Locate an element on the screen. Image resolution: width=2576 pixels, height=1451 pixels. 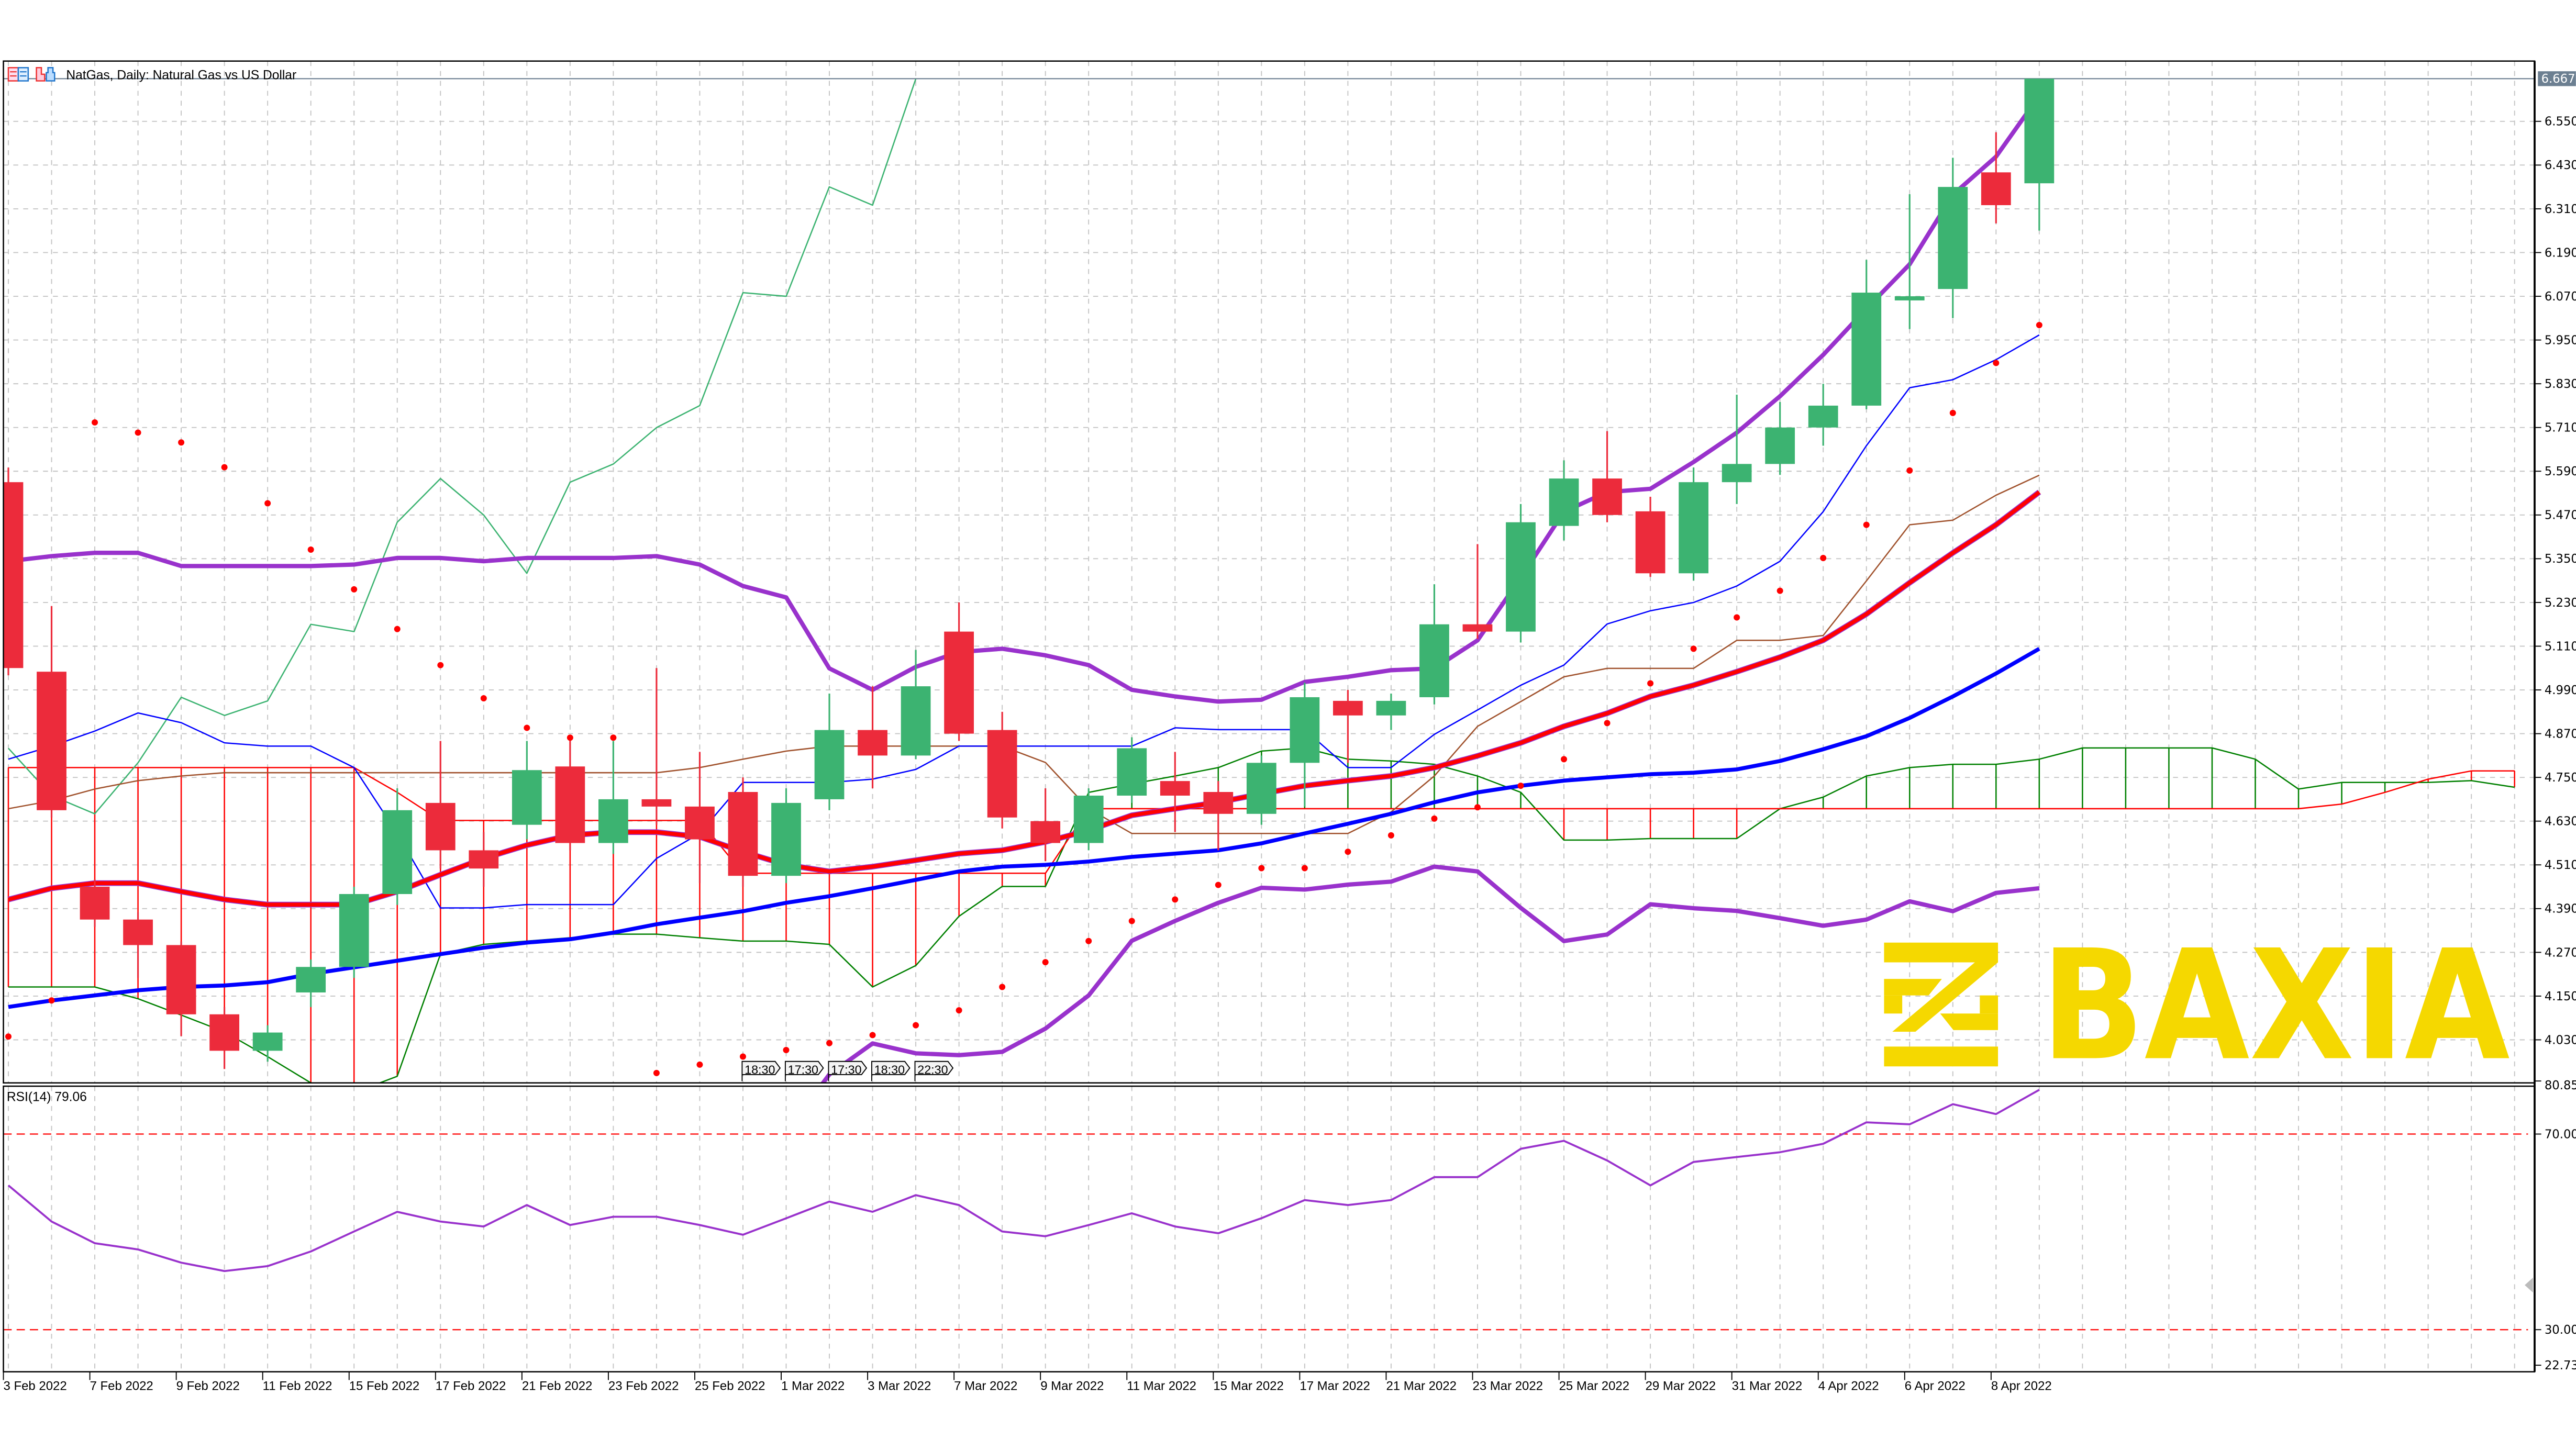
x-tick-label: 17 Mar 2022 is located at coordinates (1335, 1386).